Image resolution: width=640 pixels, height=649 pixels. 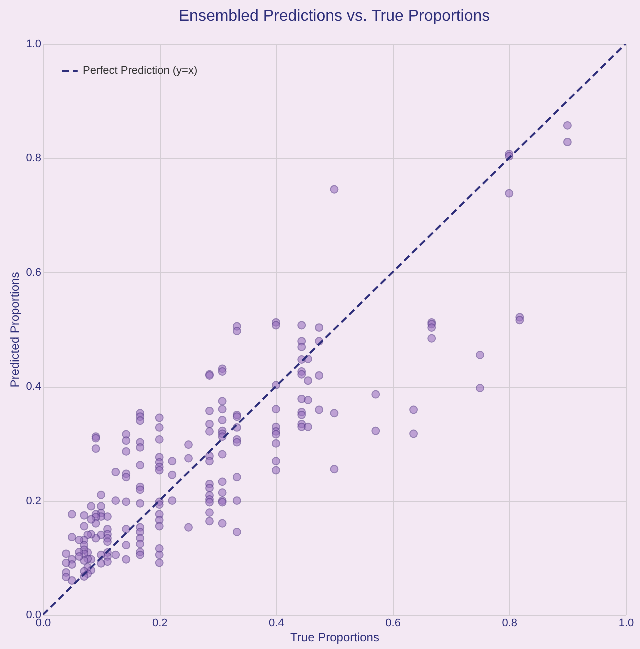 I want to click on y-tick-label: 1.0, so click(x=34, y=44).